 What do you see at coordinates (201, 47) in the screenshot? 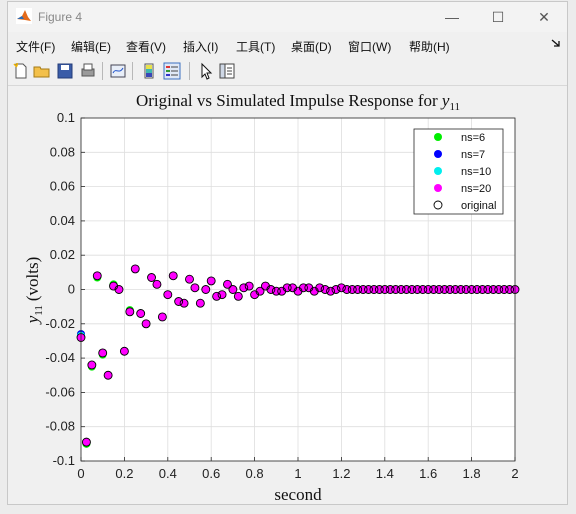
I see `menu-insert: 插入(I)` at bounding box center [201, 47].